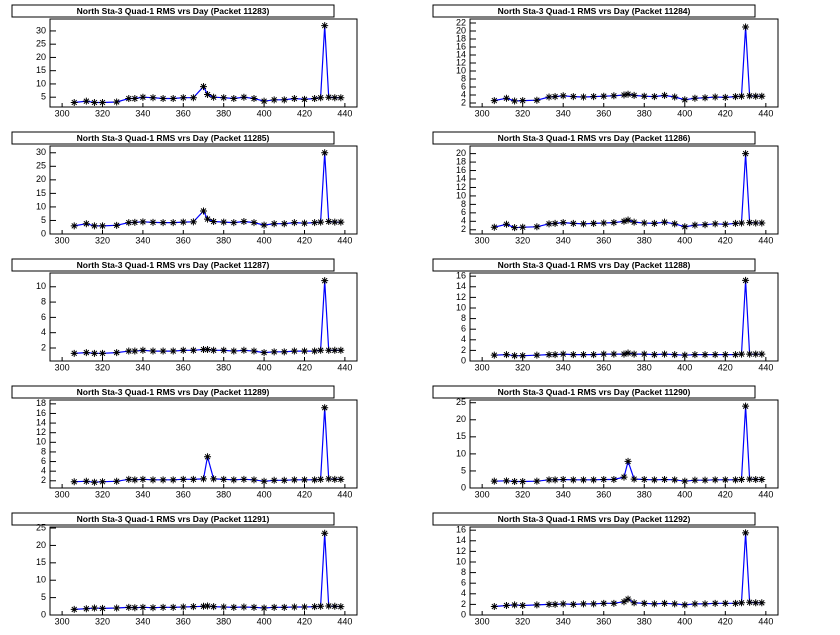  Describe the element at coordinates (344, 113) in the screenshot. I see `x-tick-label: 440` at that location.